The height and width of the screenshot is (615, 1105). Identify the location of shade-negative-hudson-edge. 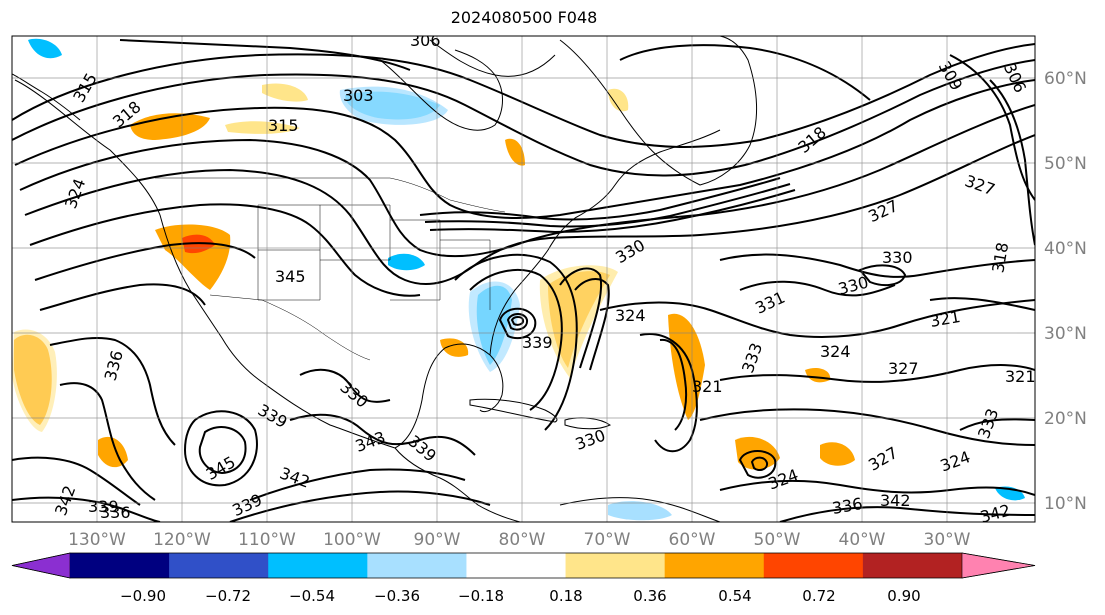
(393, 105).